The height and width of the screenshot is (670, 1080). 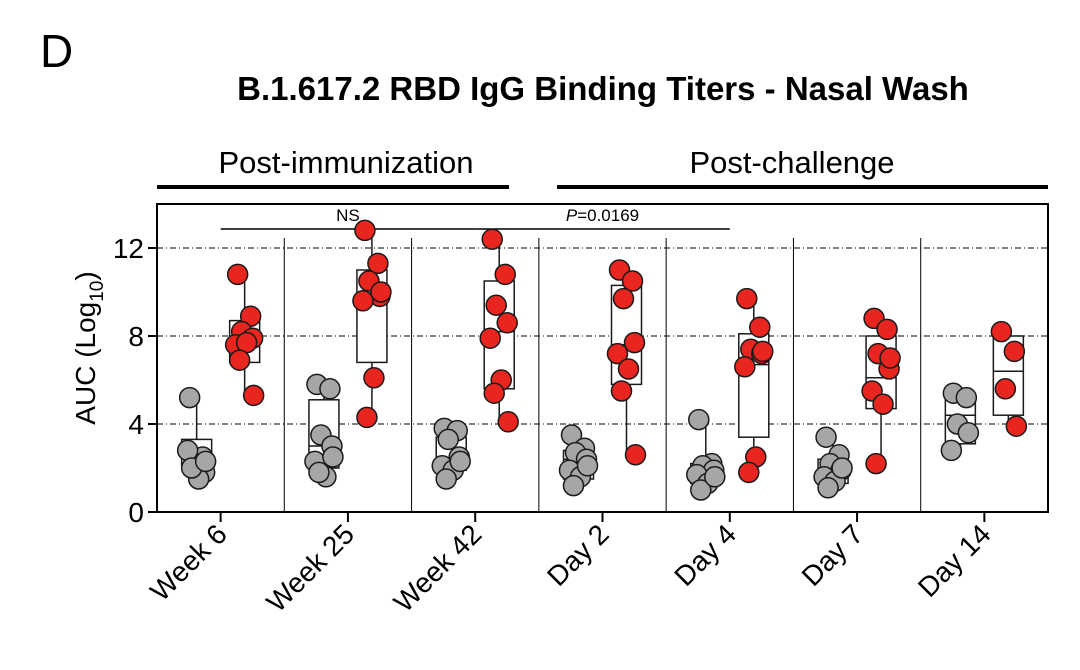 I want to click on x-tick-label-2: Week 42, so click(x=438, y=568).